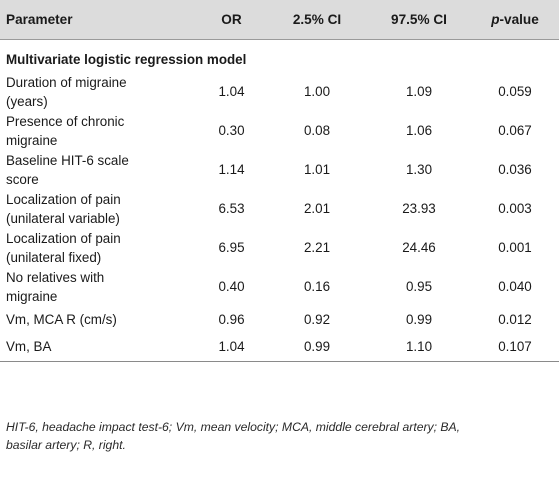 The image size is (559, 481). What do you see at coordinates (515, 286) in the screenshot?
I see `row-p-value: 0.040` at bounding box center [515, 286].